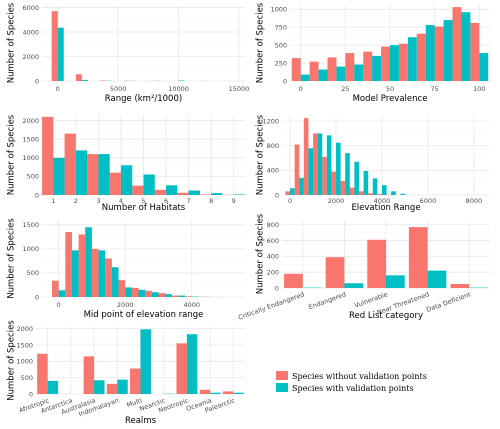  I want to click on x-tick-label: 50, so click(390, 89).